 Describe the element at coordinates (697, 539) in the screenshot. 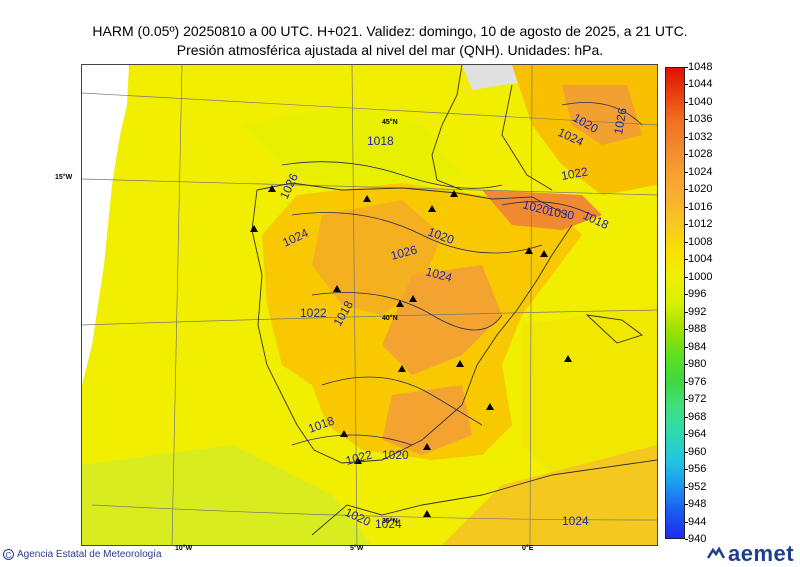

I see `colorbar-tick-label: 940` at that location.